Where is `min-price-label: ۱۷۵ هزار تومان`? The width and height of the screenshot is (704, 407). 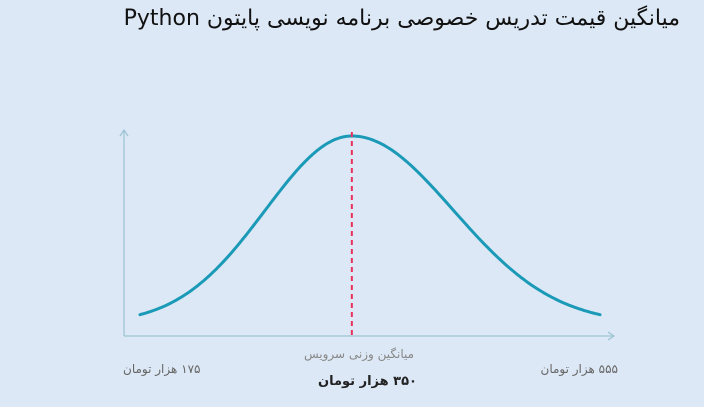
min-price-label: ۱۷۵ هزار تومان is located at coordinates (162, 369).